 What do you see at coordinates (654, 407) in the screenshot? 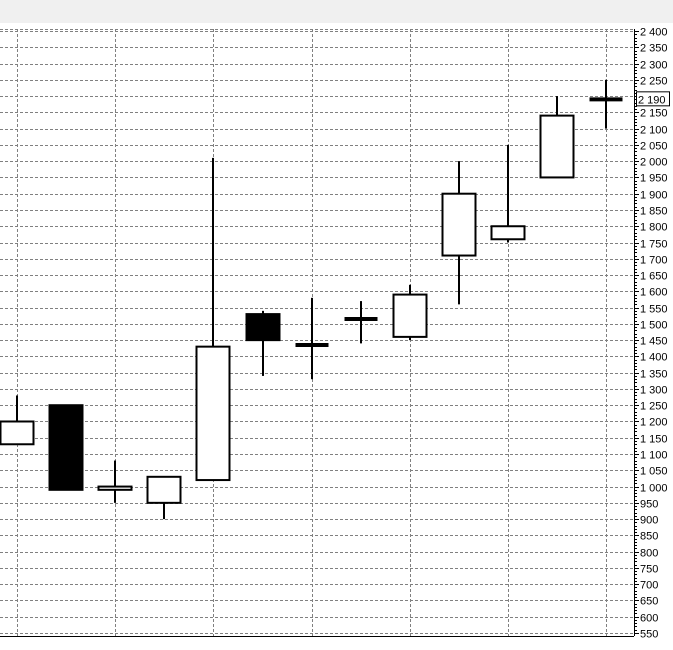
I see `y-tick-label: 1 250` at bounding box center [654, 407].